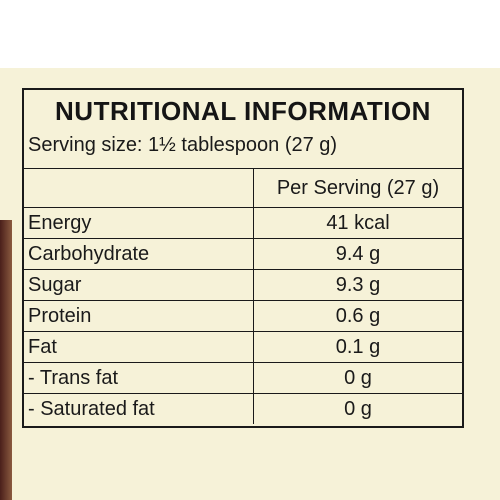 The width and height of the screenshot is (500, 500). Describe the element at coordinates (139, 285) in the screenshot. I see `nutrient-name: Sugar` at that location.